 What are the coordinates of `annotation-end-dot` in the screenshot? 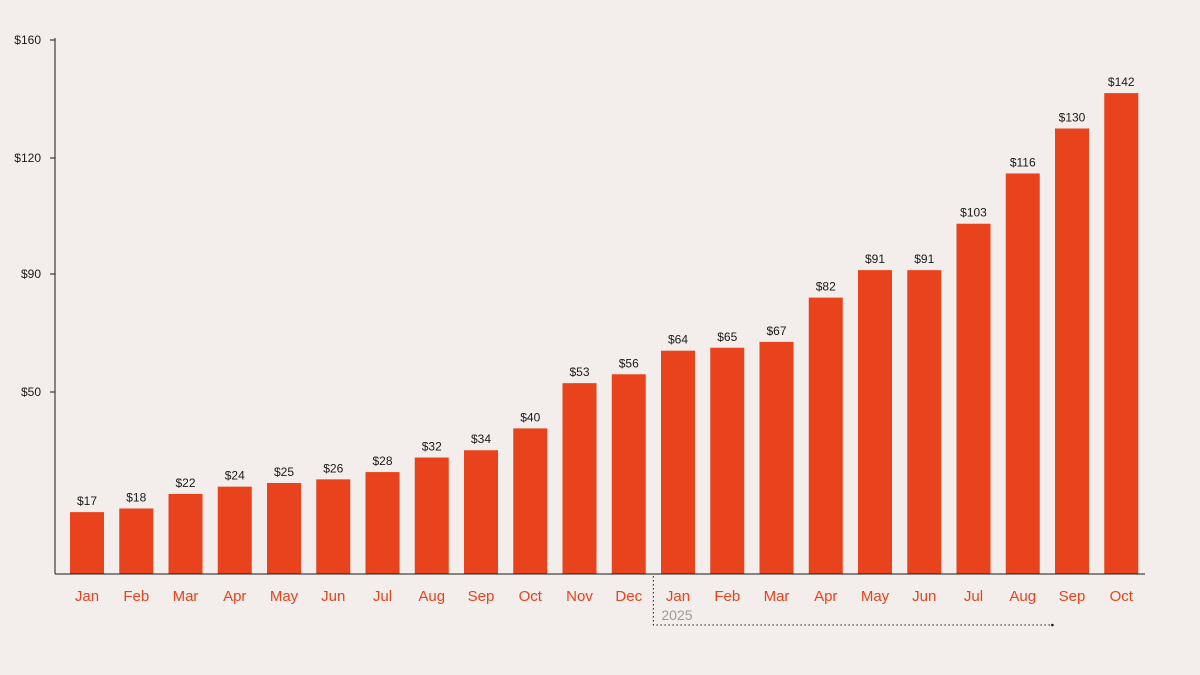 It's located at (1052, 625).